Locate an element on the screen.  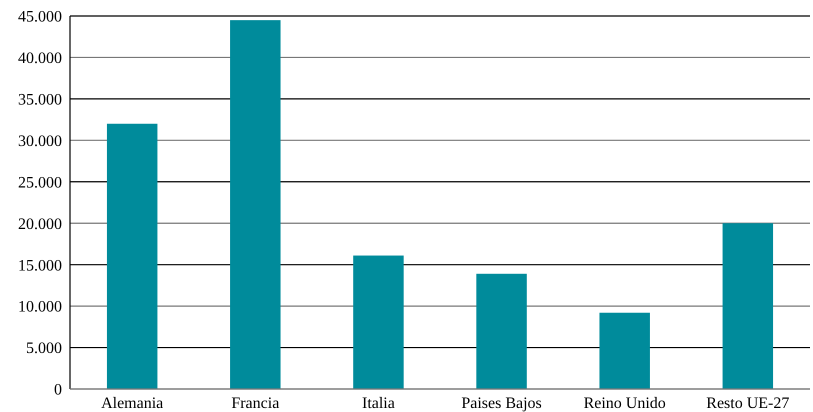
y-tick-label: 35.000 is located at coordinates (40, 99).